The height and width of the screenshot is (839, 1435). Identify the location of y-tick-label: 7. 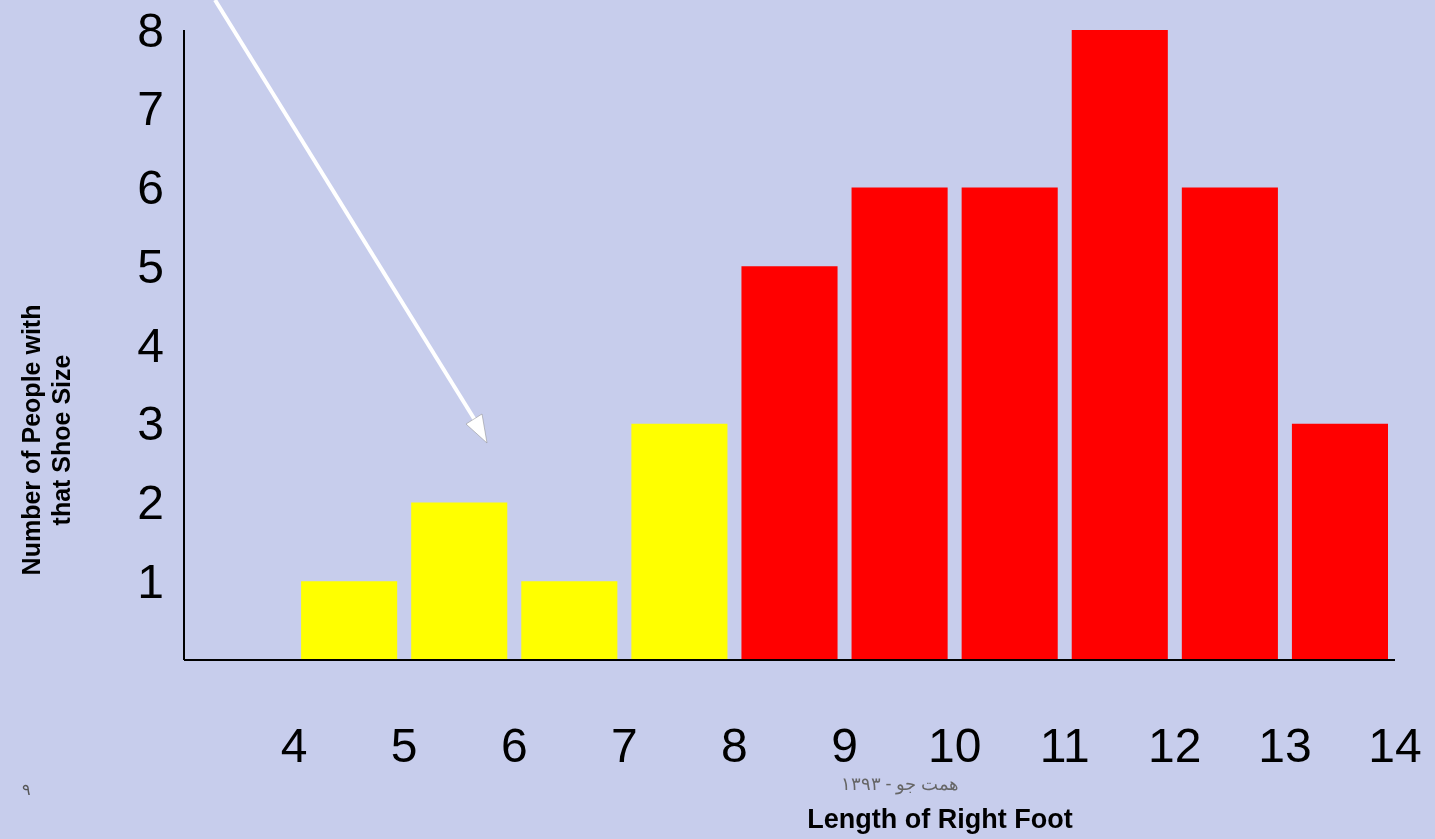
(150, 109).